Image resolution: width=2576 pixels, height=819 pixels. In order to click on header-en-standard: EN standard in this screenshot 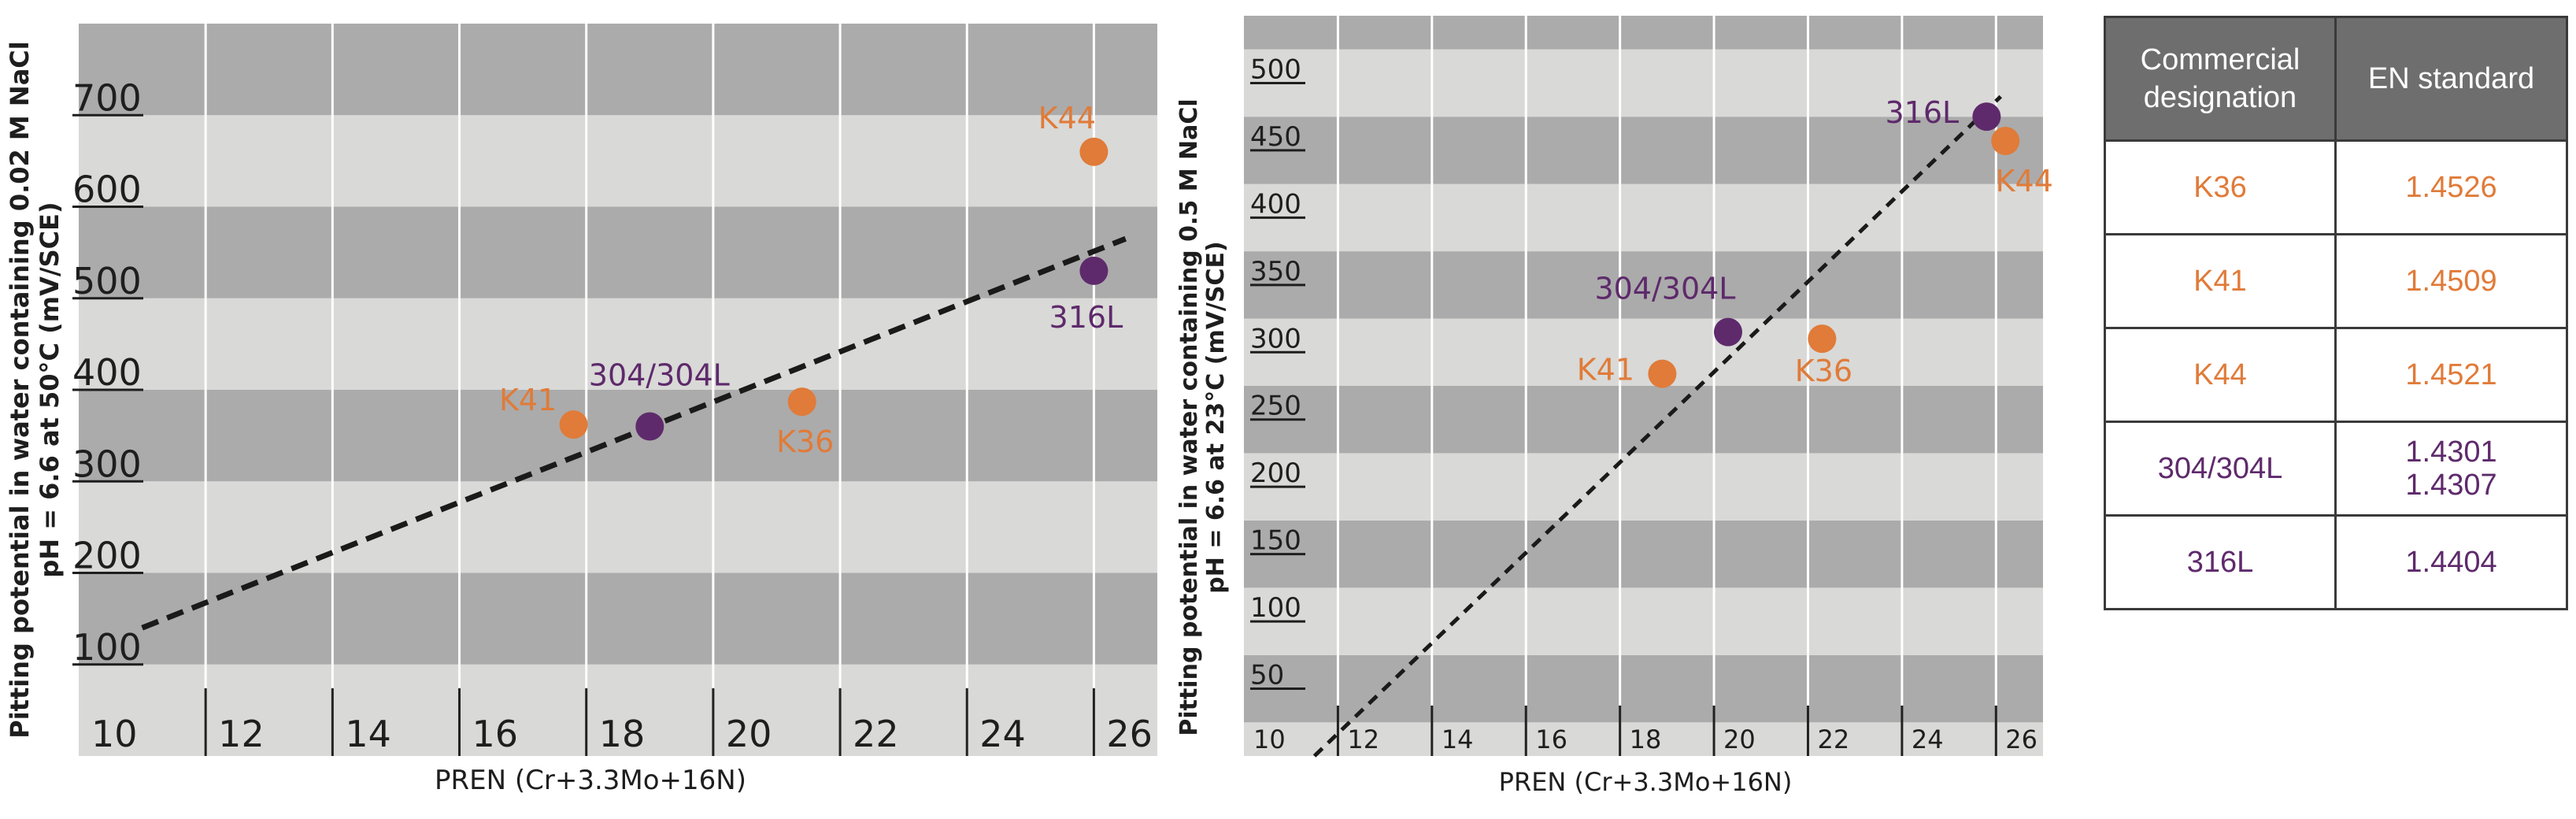, I will do `click(2451, 79)`.